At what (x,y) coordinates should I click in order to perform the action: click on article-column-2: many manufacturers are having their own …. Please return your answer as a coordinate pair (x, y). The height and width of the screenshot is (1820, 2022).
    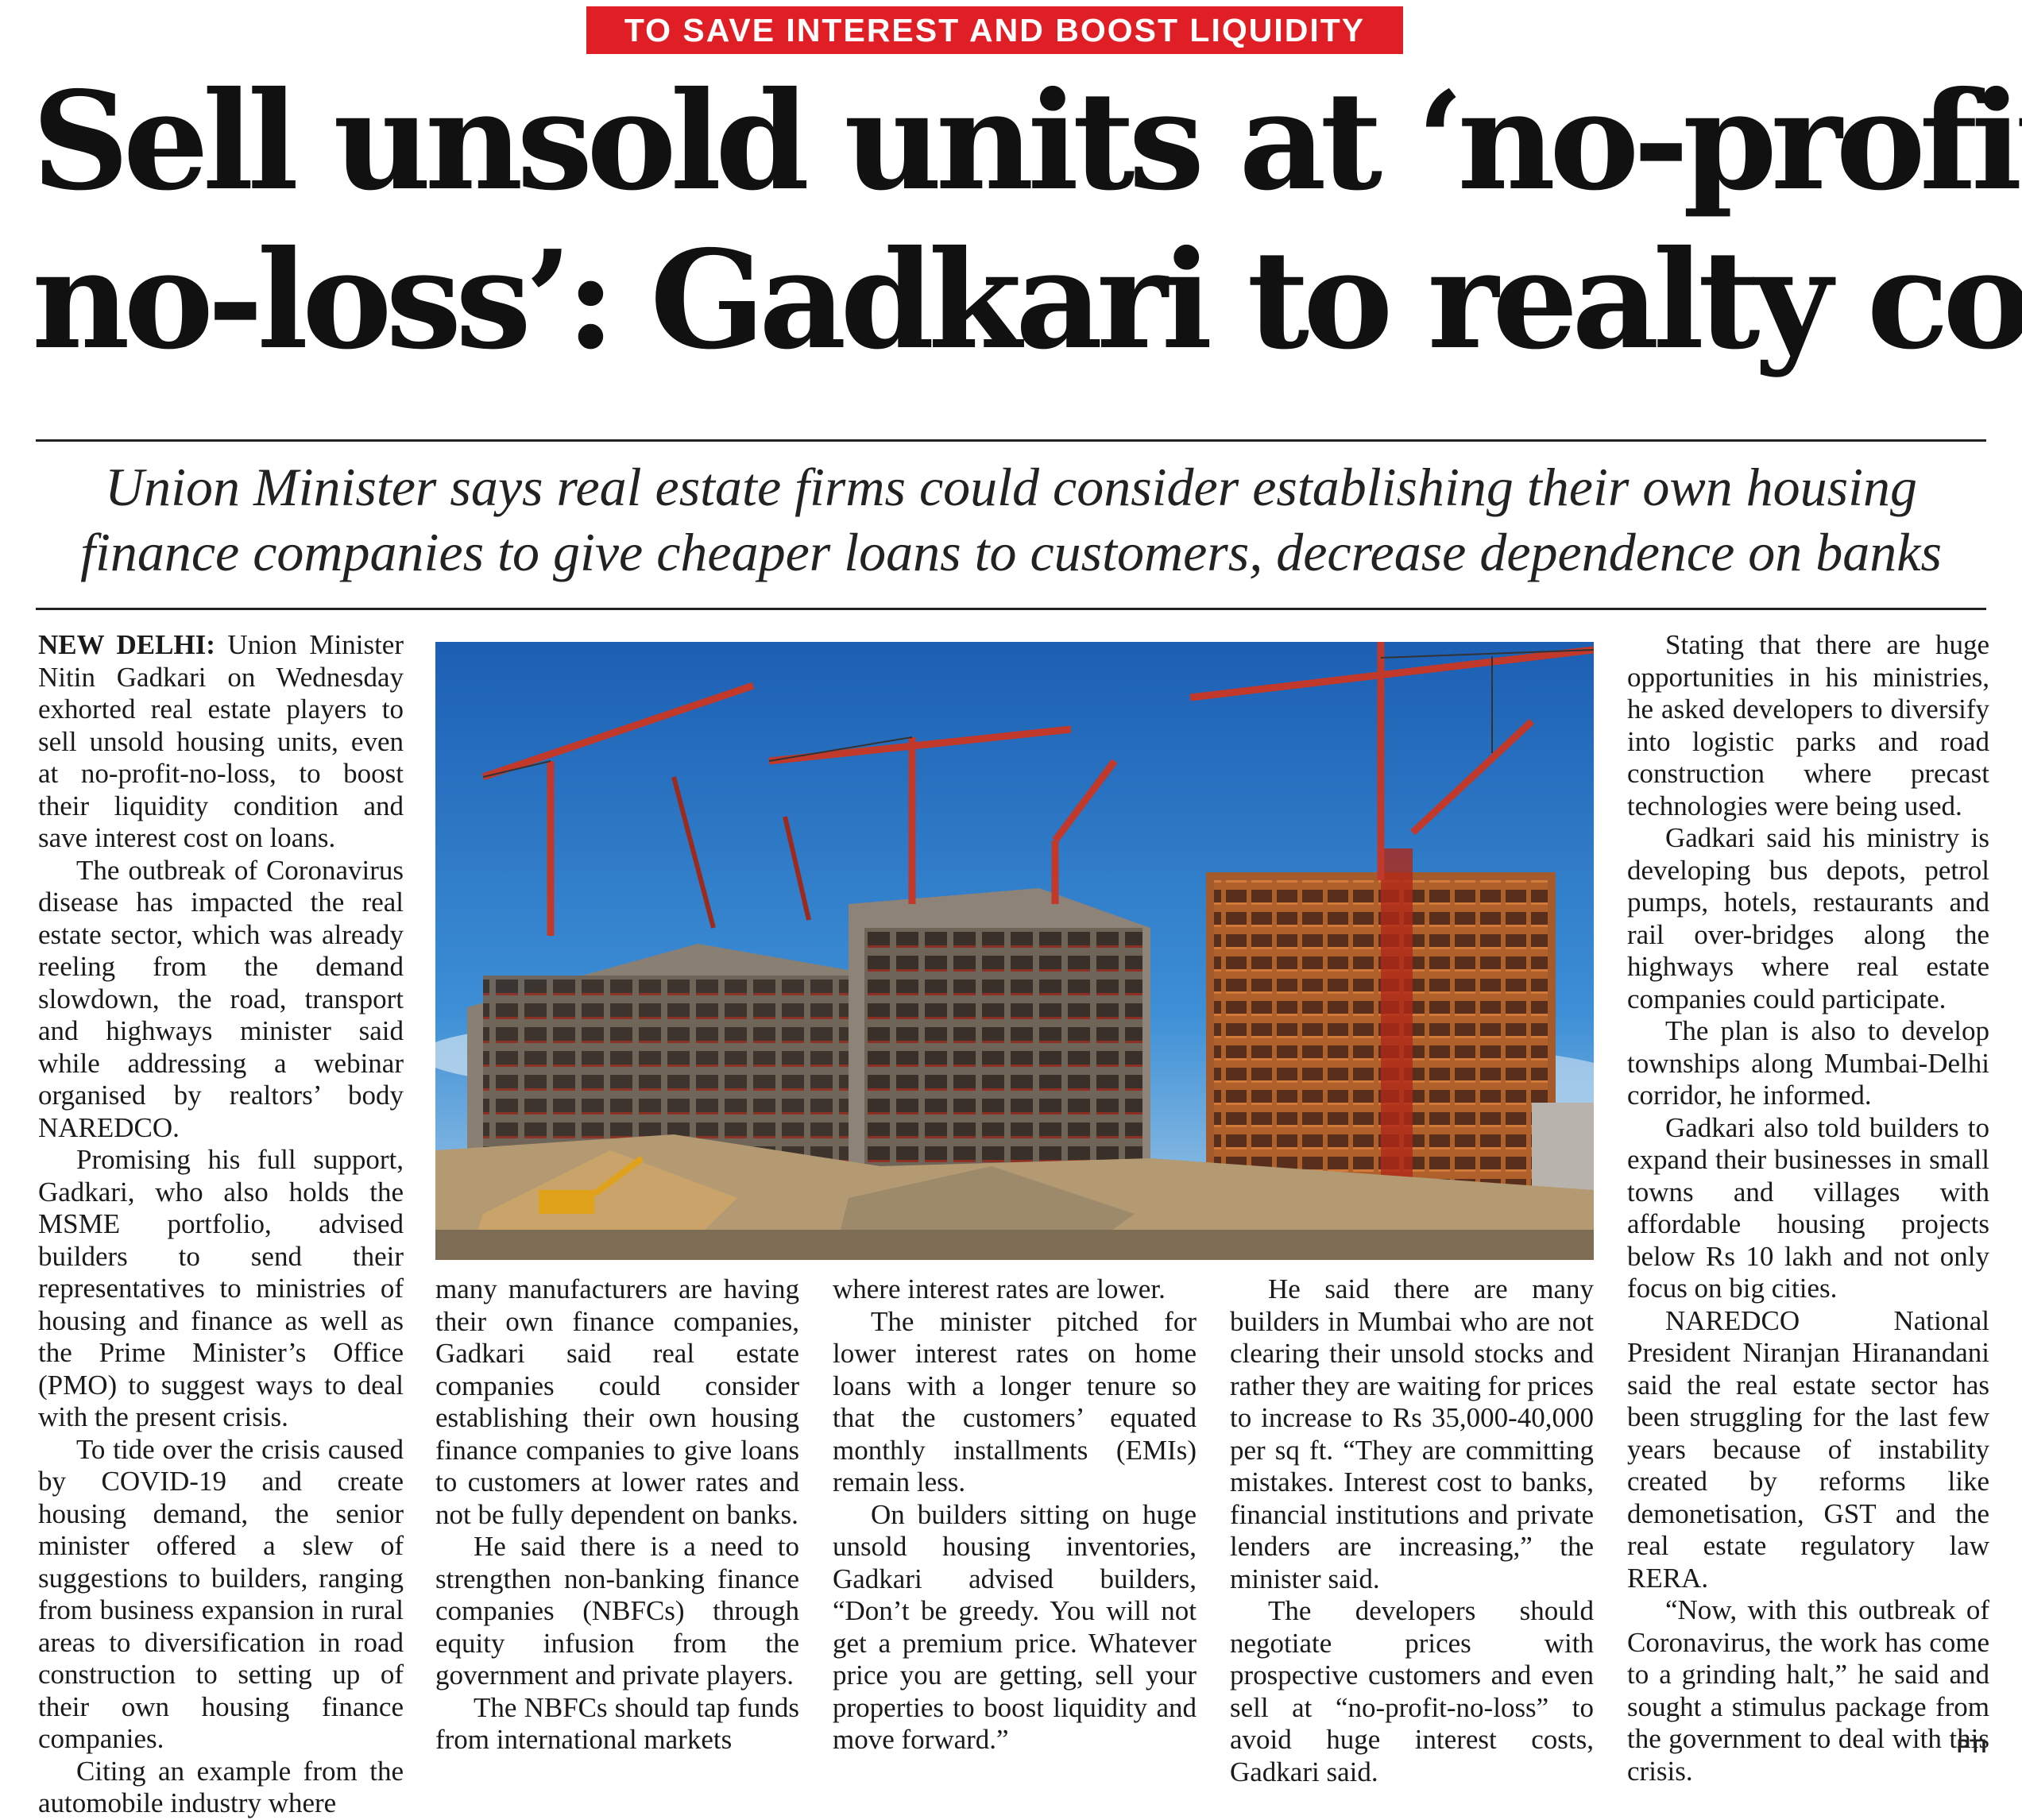
    Looking at the image, I should click on (617, 1514).